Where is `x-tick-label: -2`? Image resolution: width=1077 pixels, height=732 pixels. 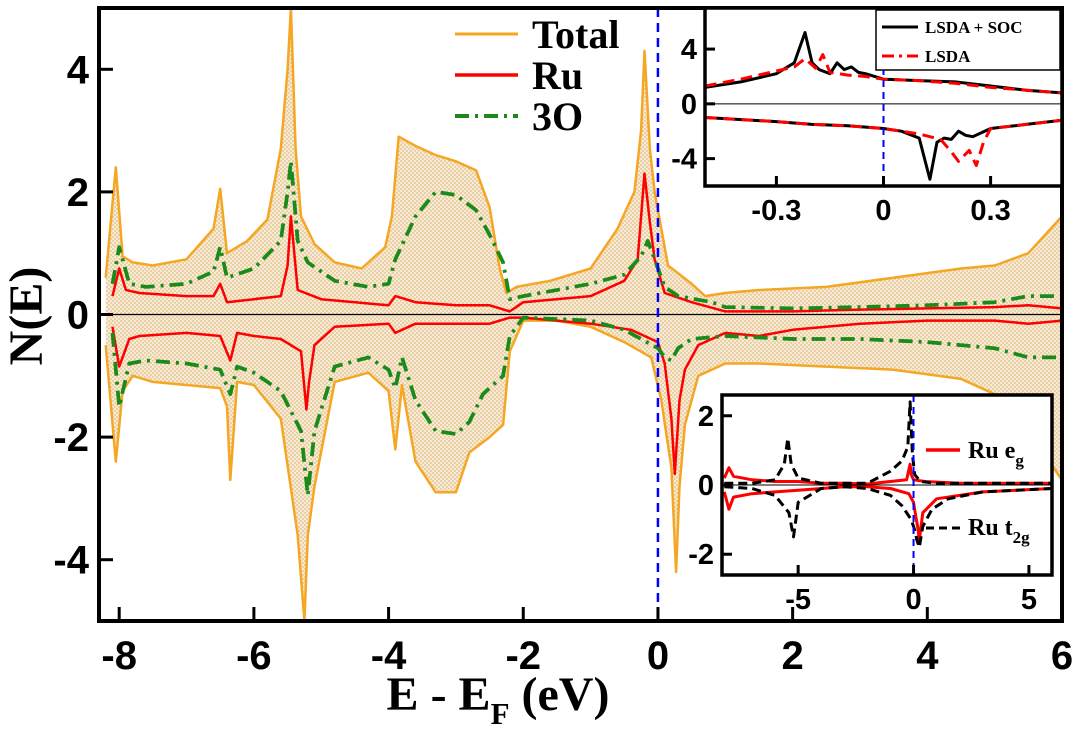
x-tick-label: -2 is located at coordinates (523, 656).